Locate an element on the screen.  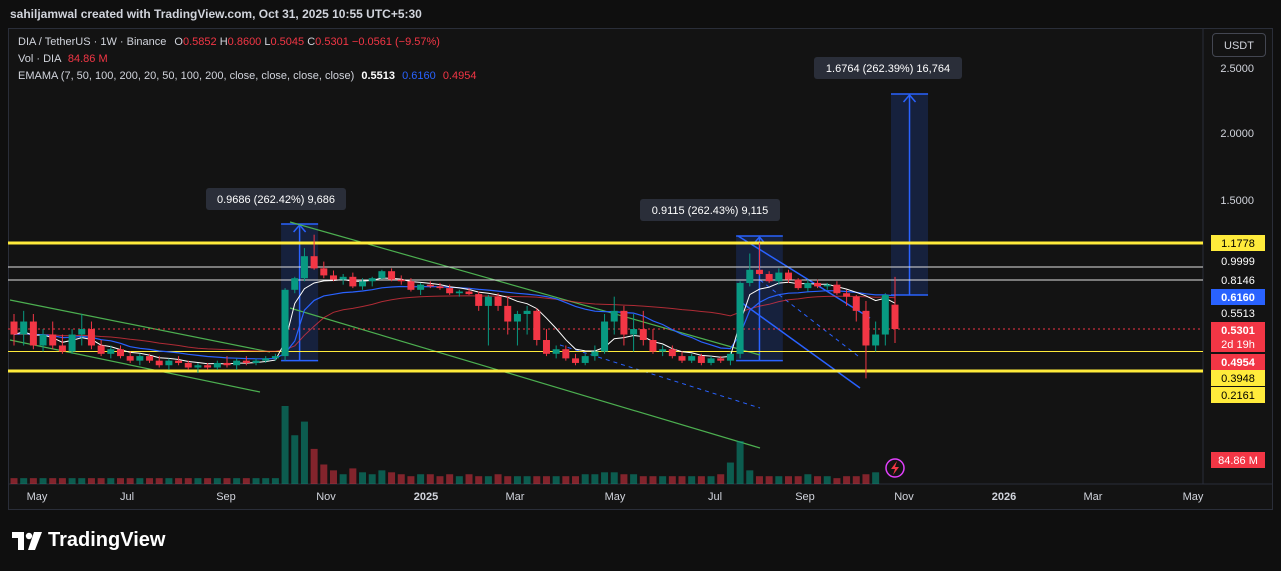
volume-value: 84.86 M is located at coordinates (87, 59).